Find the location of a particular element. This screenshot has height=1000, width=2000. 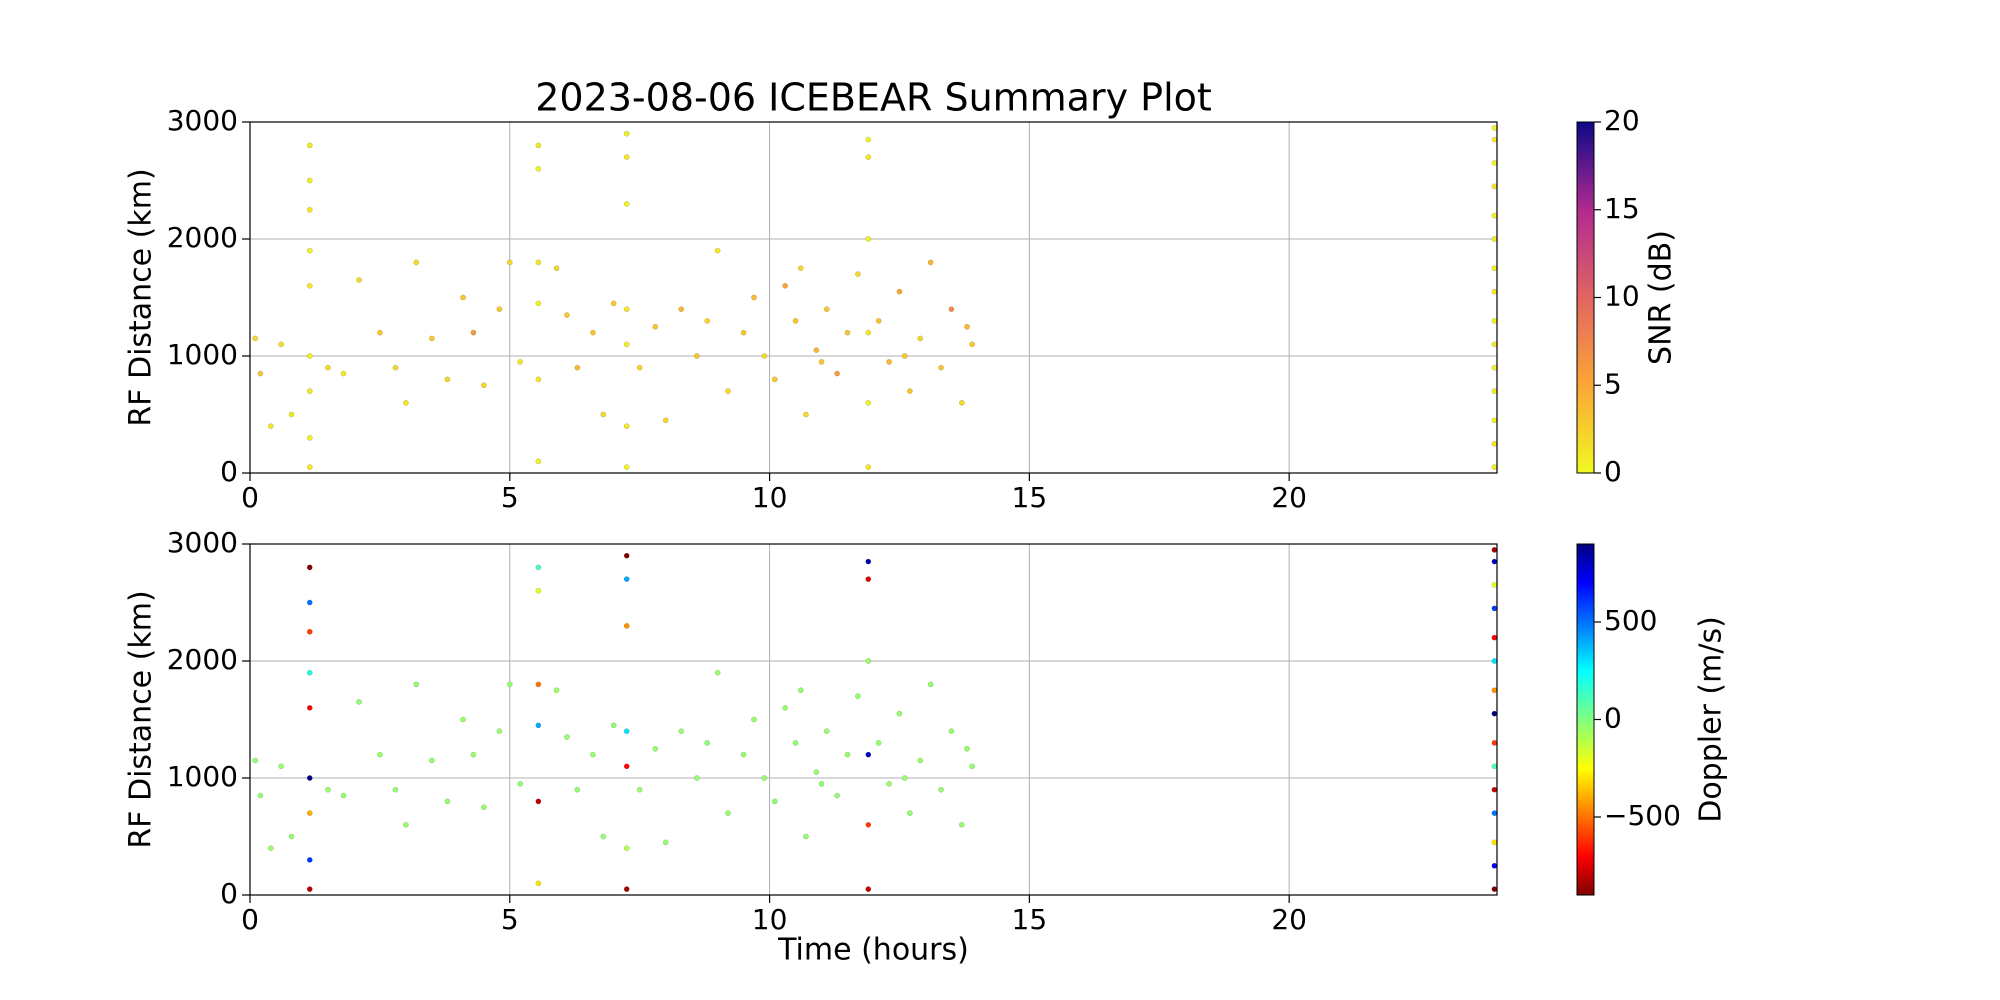

x-tick-label: 5 is located at coordinates (510, 919).